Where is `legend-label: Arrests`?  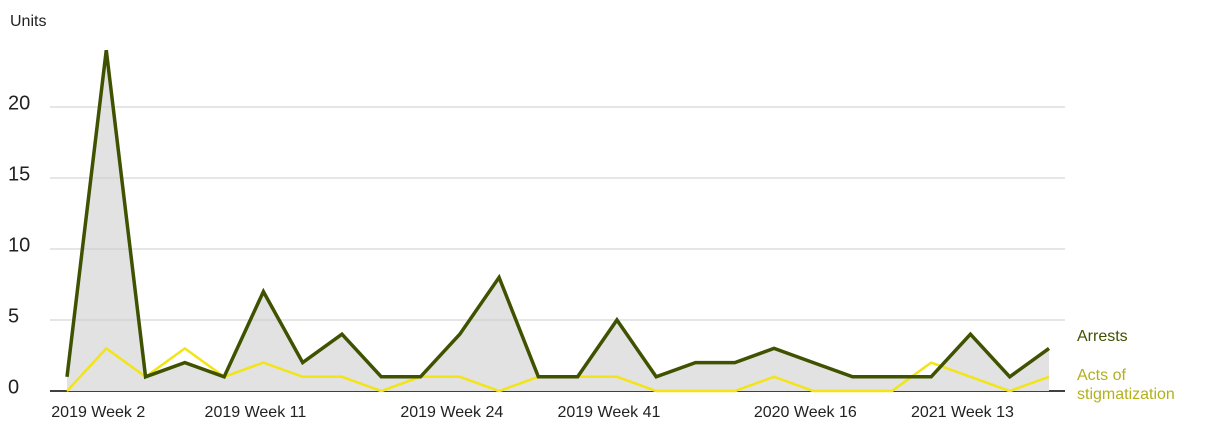 legend-label: Arrests is located at coordinates (1102, 336).